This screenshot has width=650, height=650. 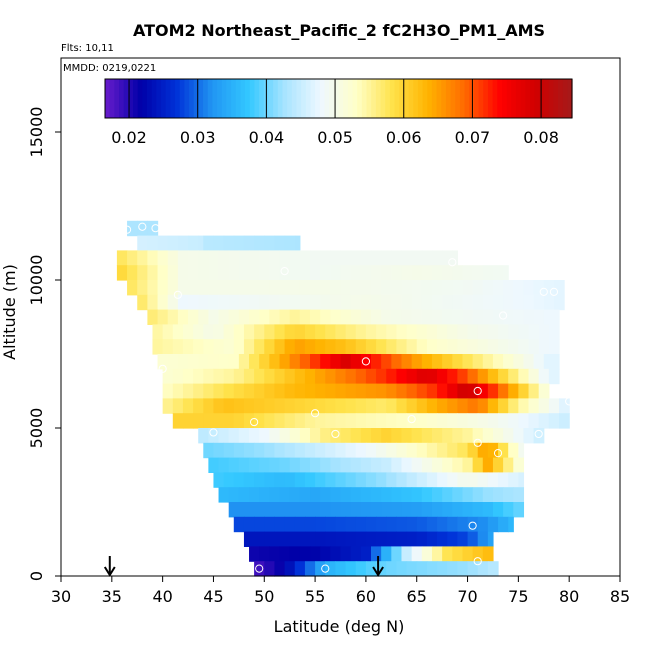 What do you see at coordinates (9, 312) in the screenshot?
I see `y-axis-label: Altitude (m)` at bounding box center [9, 312].